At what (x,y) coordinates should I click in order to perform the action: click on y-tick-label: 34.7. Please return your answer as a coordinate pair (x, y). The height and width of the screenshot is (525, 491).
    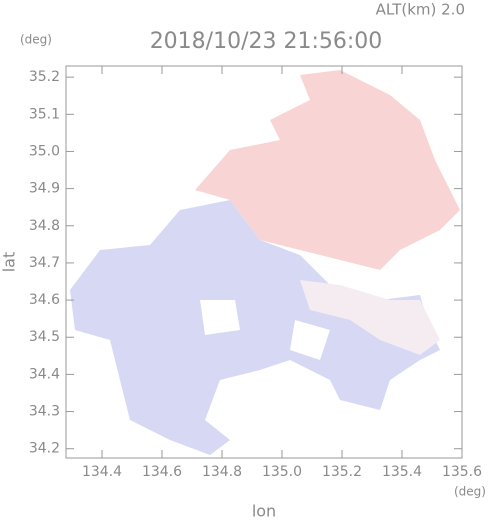
    Looking at the image, I should click on (44, 263).